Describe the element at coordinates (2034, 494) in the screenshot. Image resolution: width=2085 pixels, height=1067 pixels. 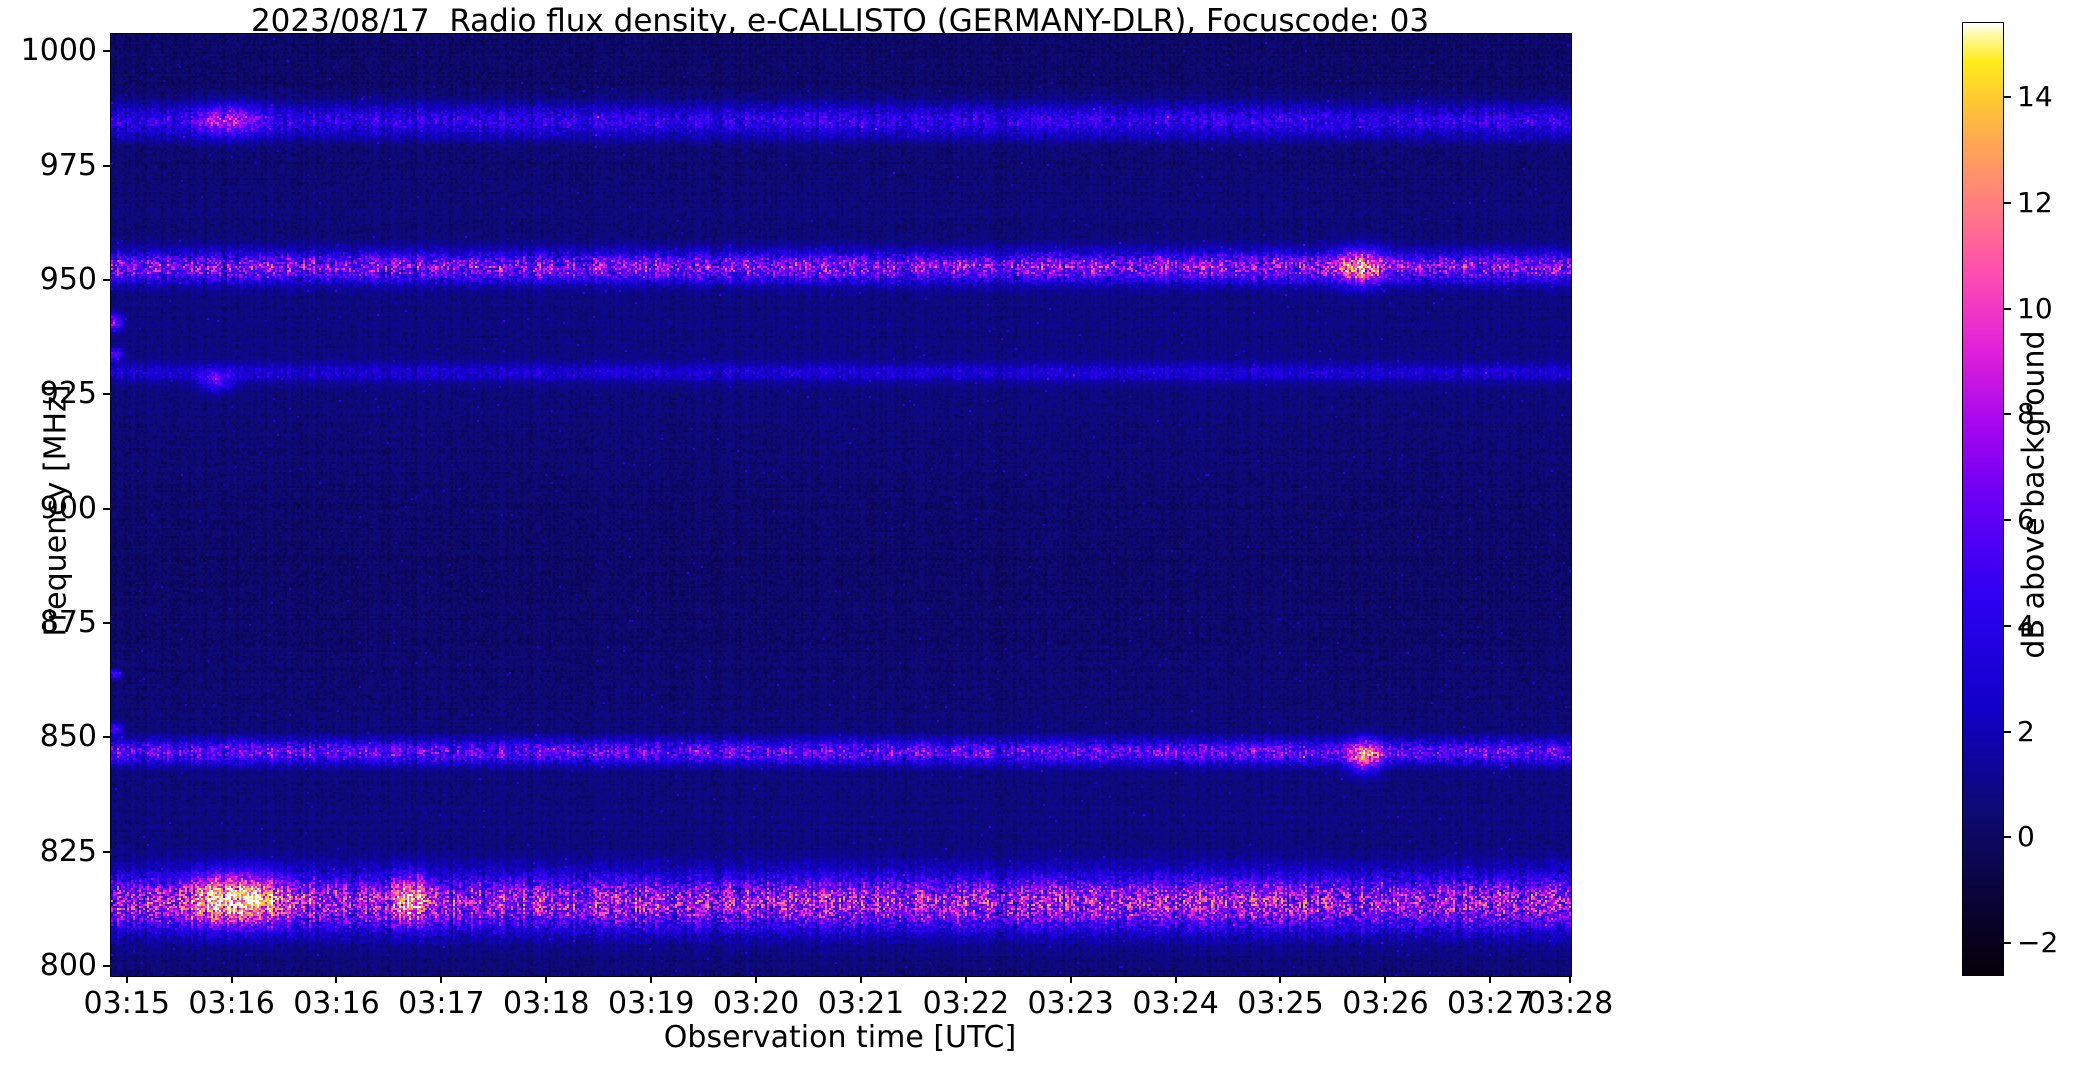
I see `colorbar-label: dB above background` at that location.